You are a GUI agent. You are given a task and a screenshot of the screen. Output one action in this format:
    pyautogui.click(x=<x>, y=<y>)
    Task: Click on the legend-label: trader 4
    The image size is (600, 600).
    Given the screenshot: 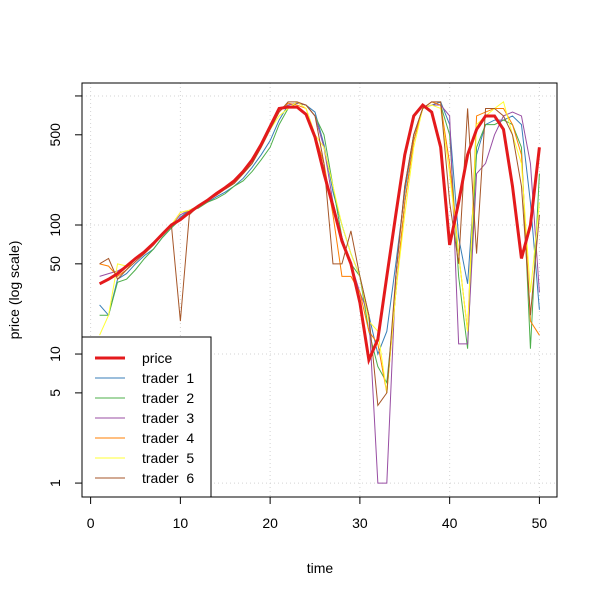 What is the action you would take?
    pyautogui.click(x=168, y=438)
    